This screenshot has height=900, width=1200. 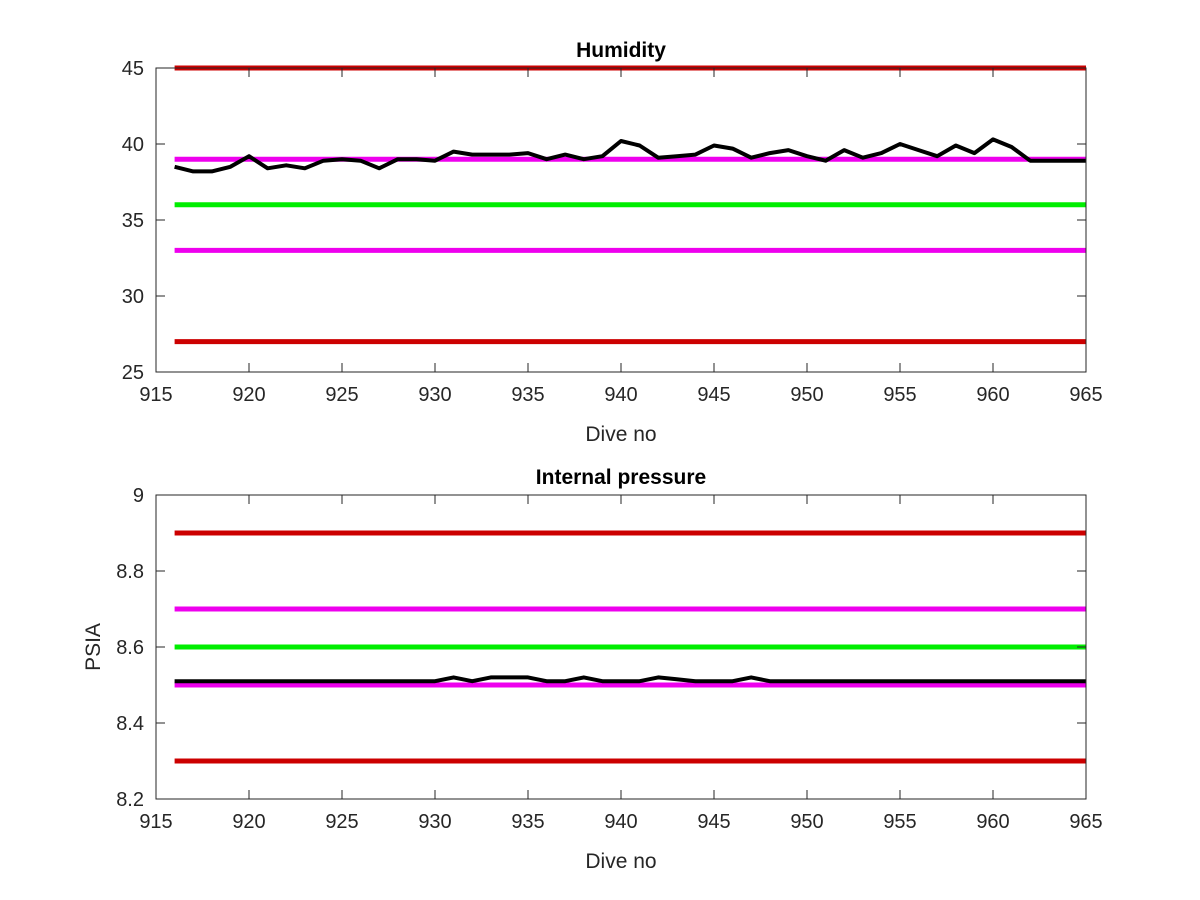 What do you see at coordinates (133, 221) in the screenshot?
I see `y-tick-label: 35` at bounding box center [133, 221].